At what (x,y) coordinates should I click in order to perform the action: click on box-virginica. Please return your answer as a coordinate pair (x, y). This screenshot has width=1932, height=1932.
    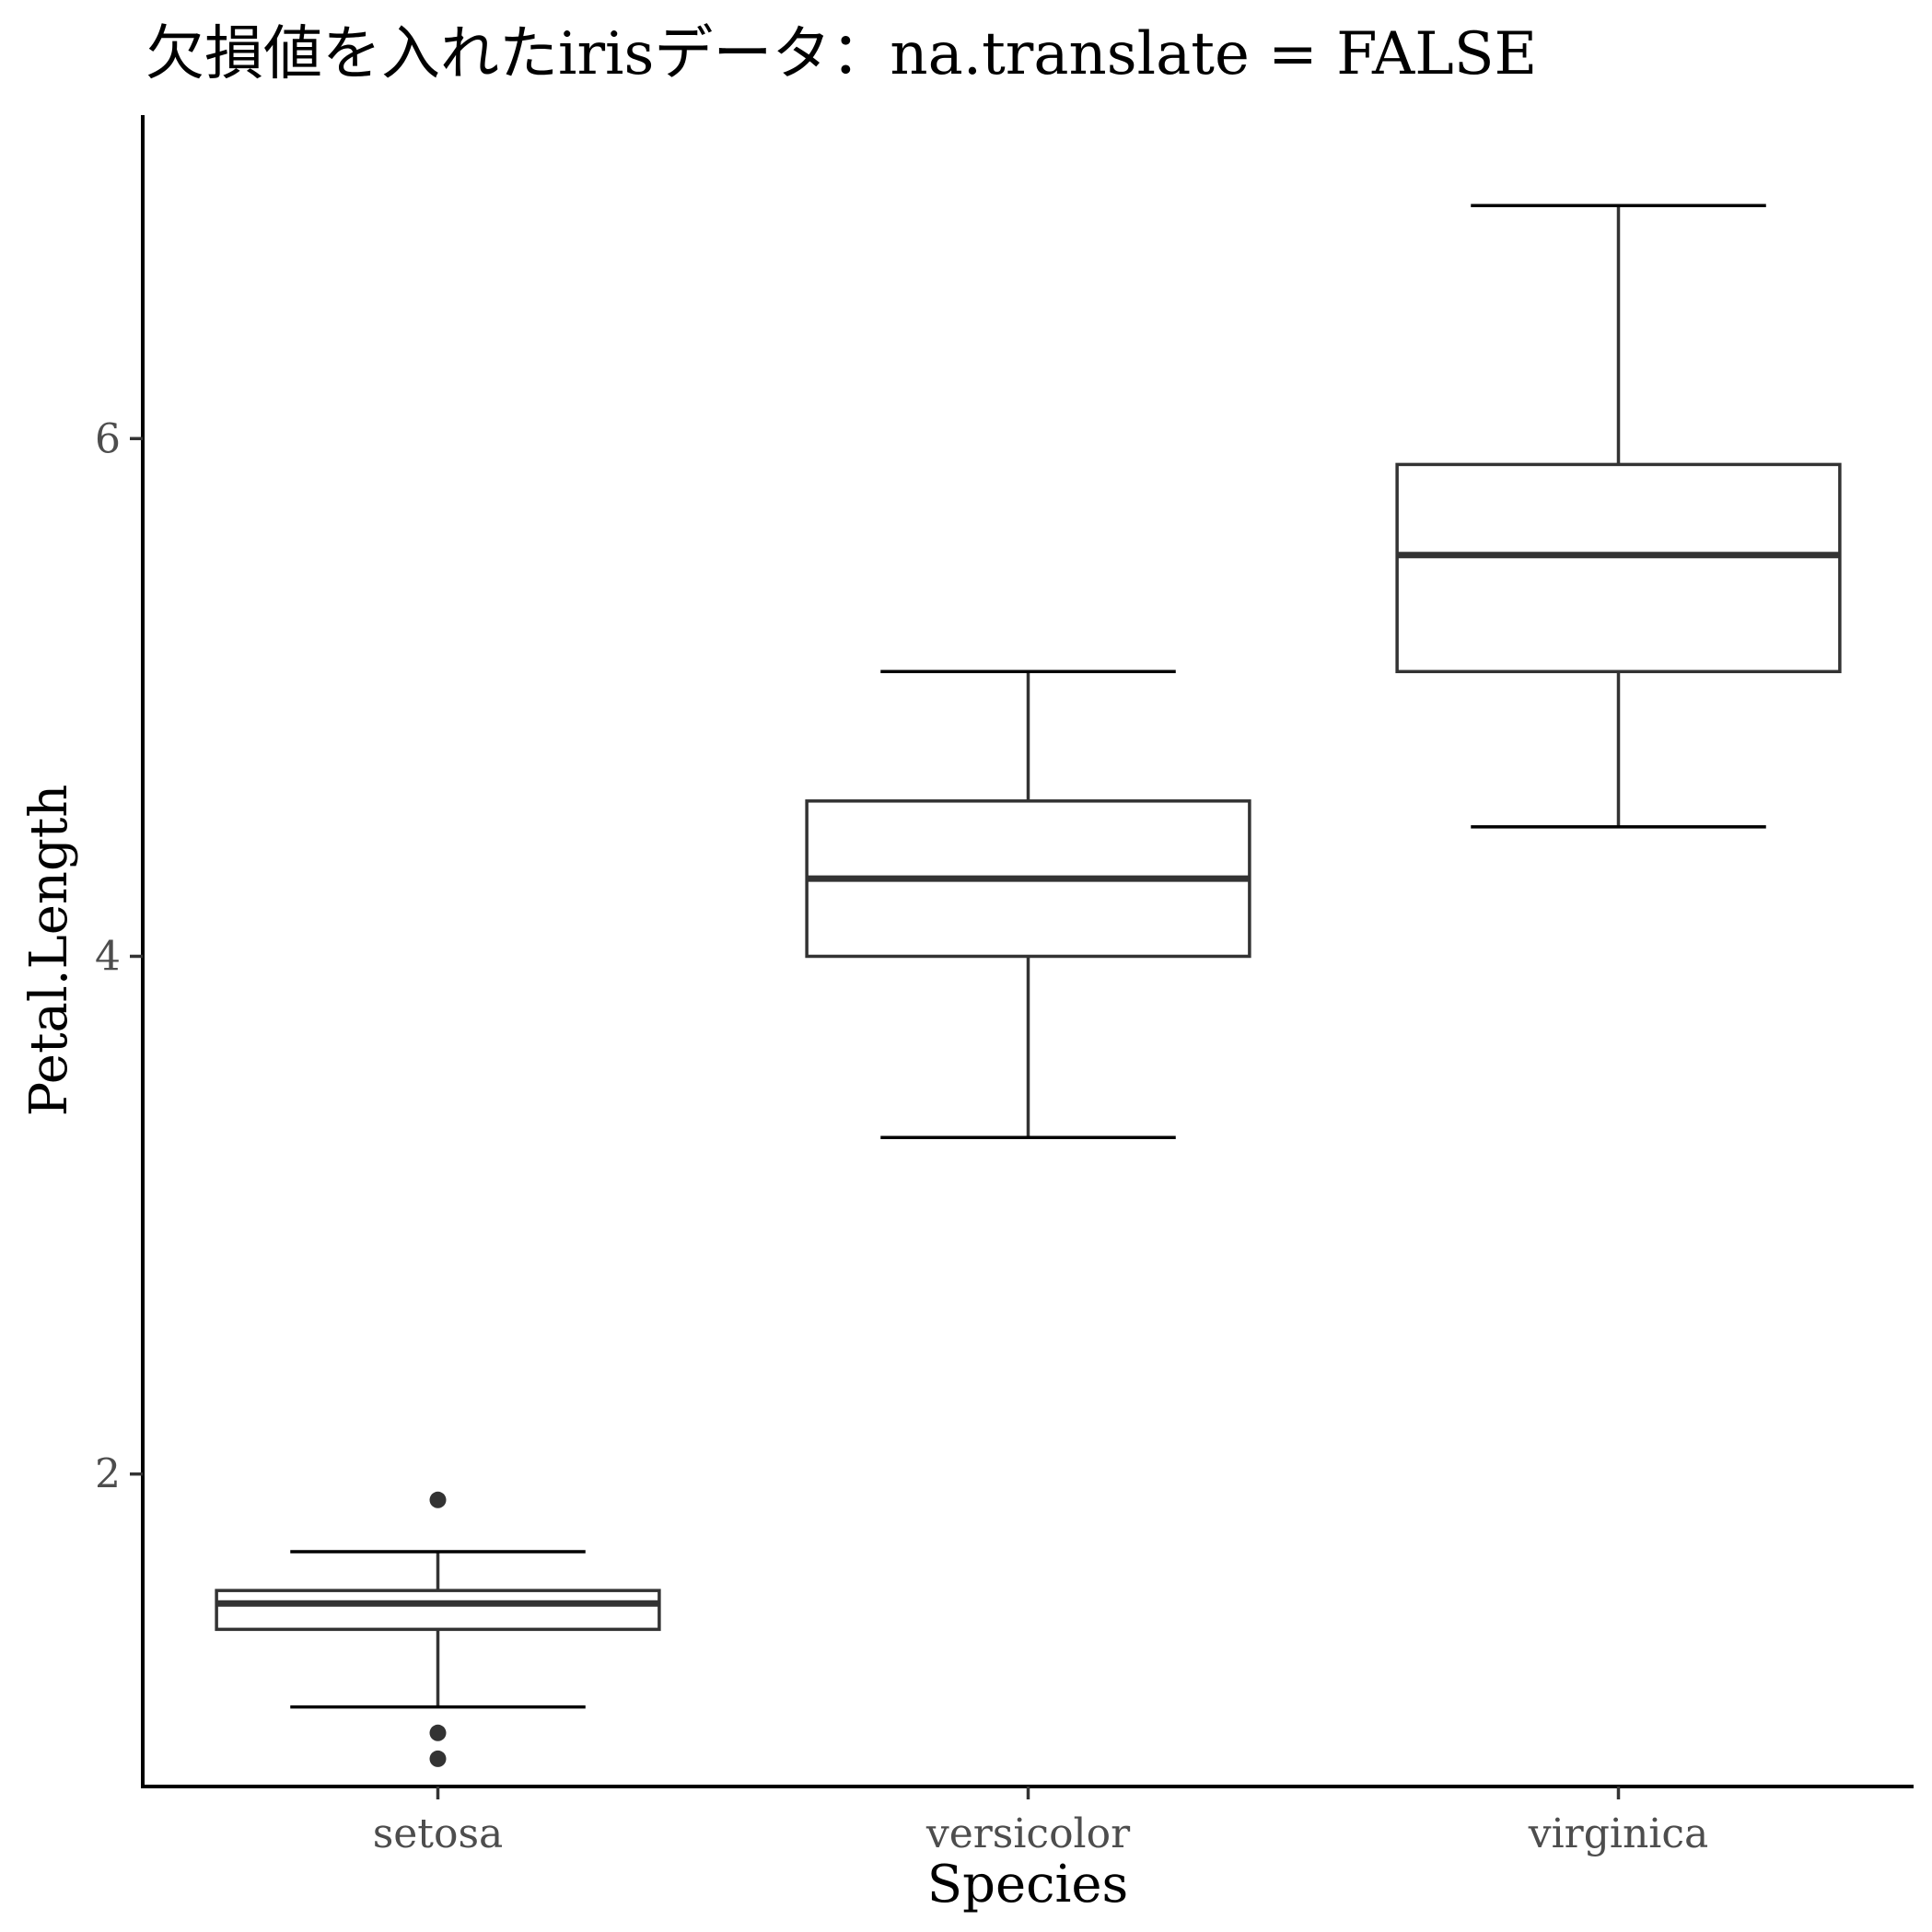
    Looking at the image, I should click on (1618, 516).